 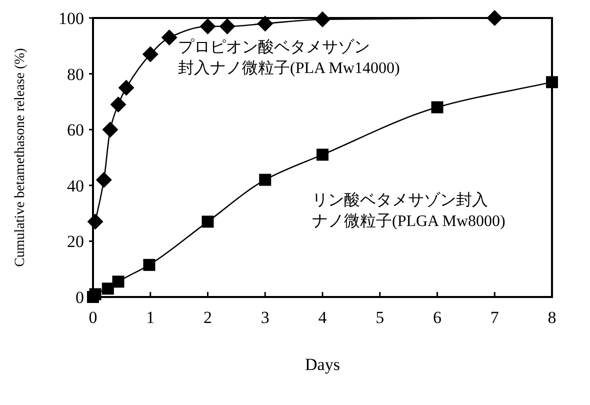 I want to click on x-tick-label: 0, so click(x=93, y=317).